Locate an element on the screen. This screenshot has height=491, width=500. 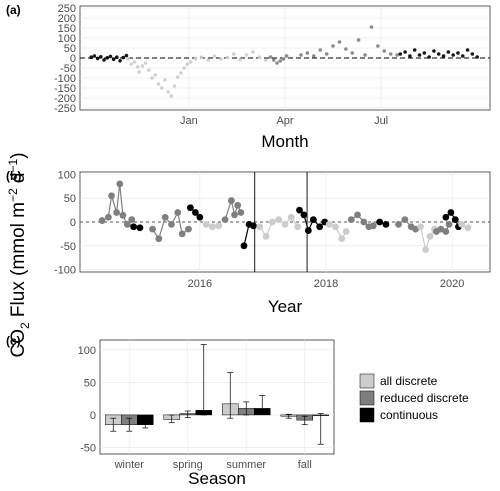
panel-c-ytick-label: -50 is located at coordinates (88, 448).